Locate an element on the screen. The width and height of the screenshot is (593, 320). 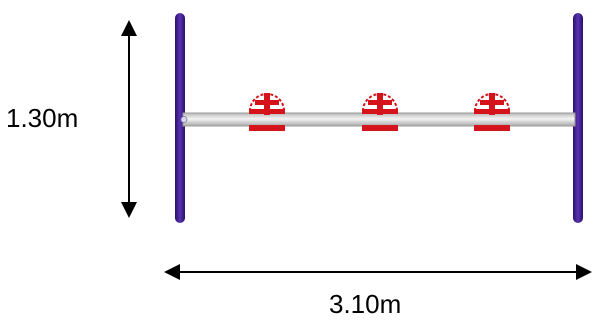
width-label: 3.10m is located at coordinates (365, 304).